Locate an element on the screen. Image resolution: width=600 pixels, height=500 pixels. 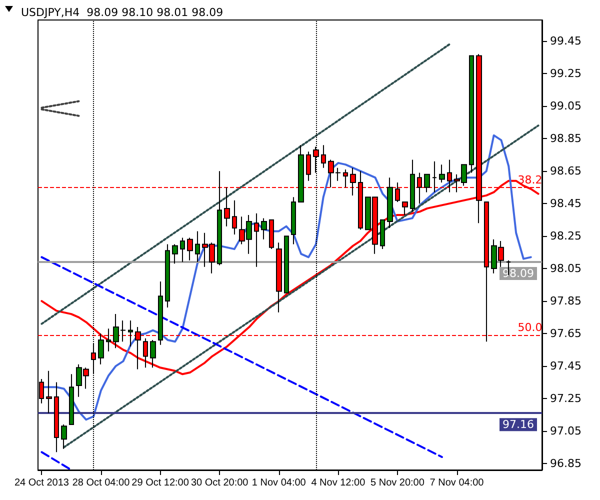
chart-title: USDJPY,H4 98.09 98.10 98.01 98.09 is located at coordinates (122, 12).